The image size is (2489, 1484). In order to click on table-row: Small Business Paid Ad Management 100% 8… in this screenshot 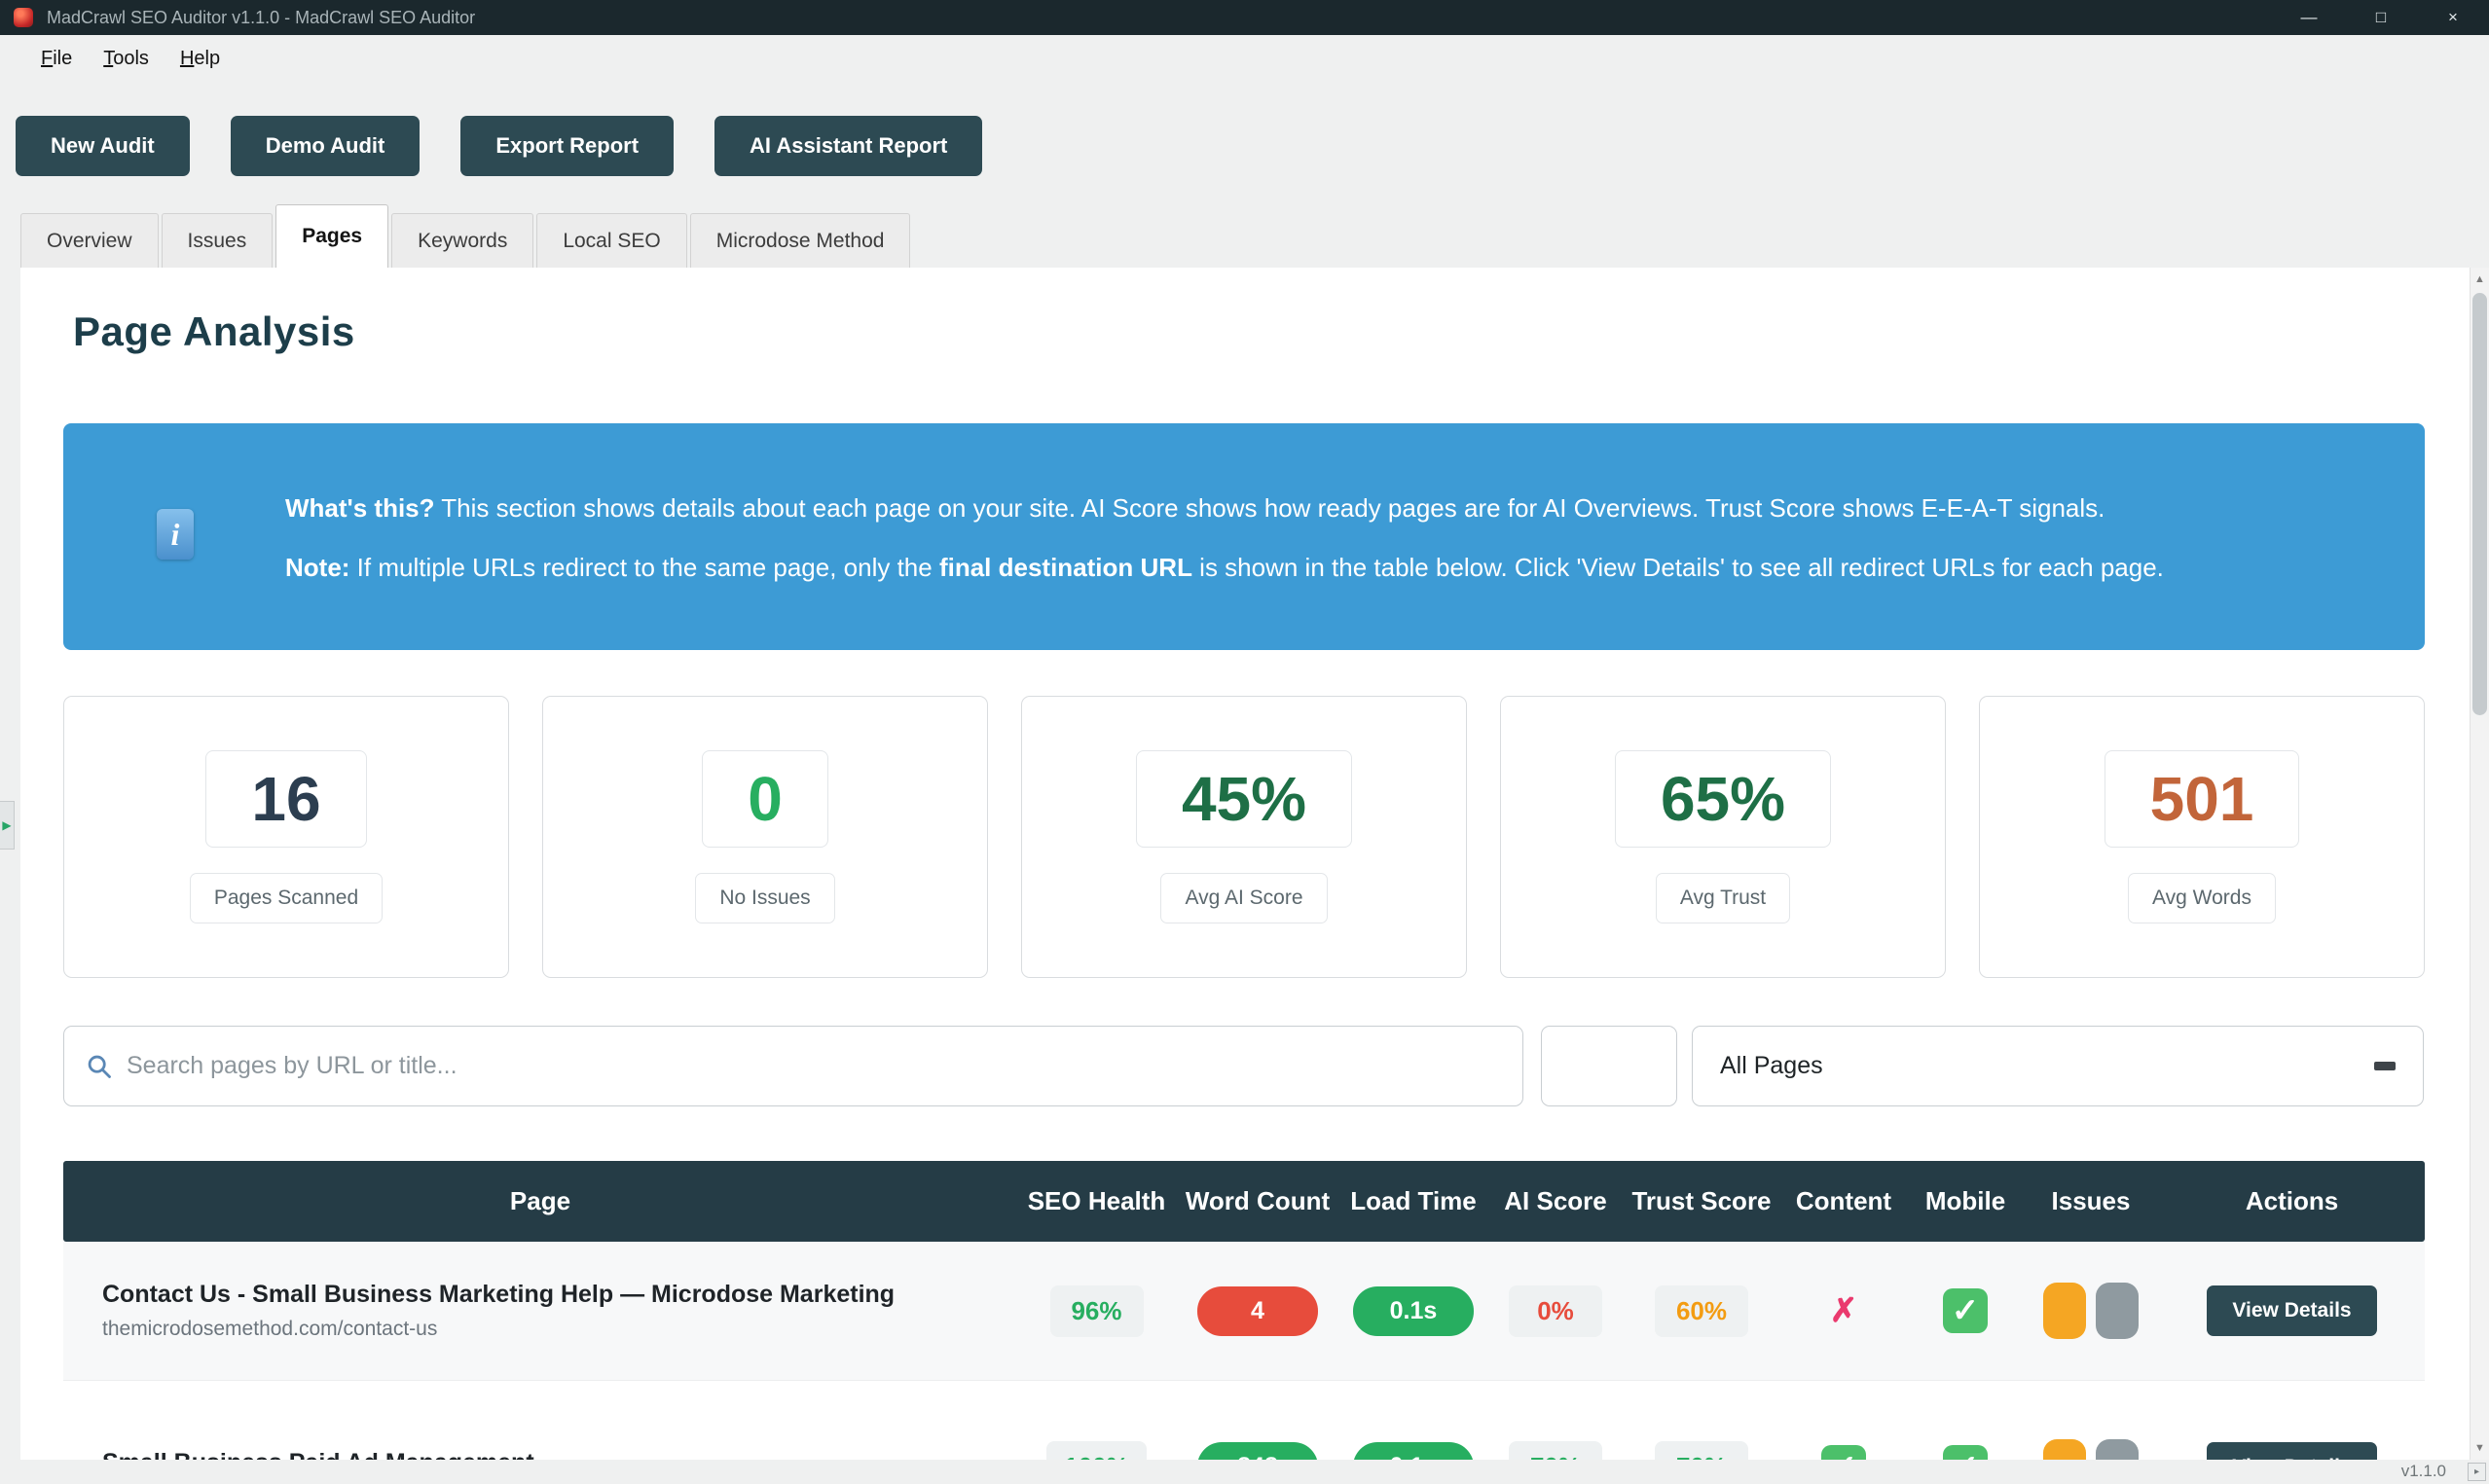, I will do `click(1244, 1429)`.